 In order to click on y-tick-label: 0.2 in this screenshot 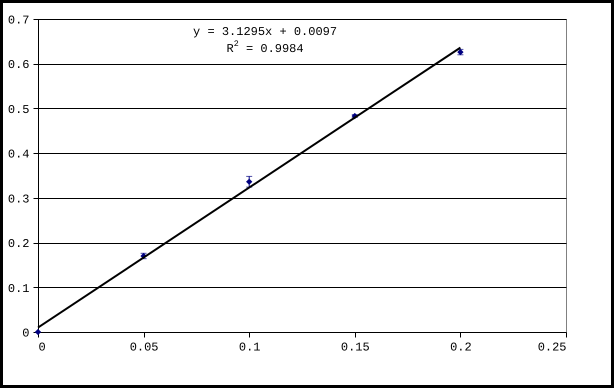, I will do `click(19, 244)`.